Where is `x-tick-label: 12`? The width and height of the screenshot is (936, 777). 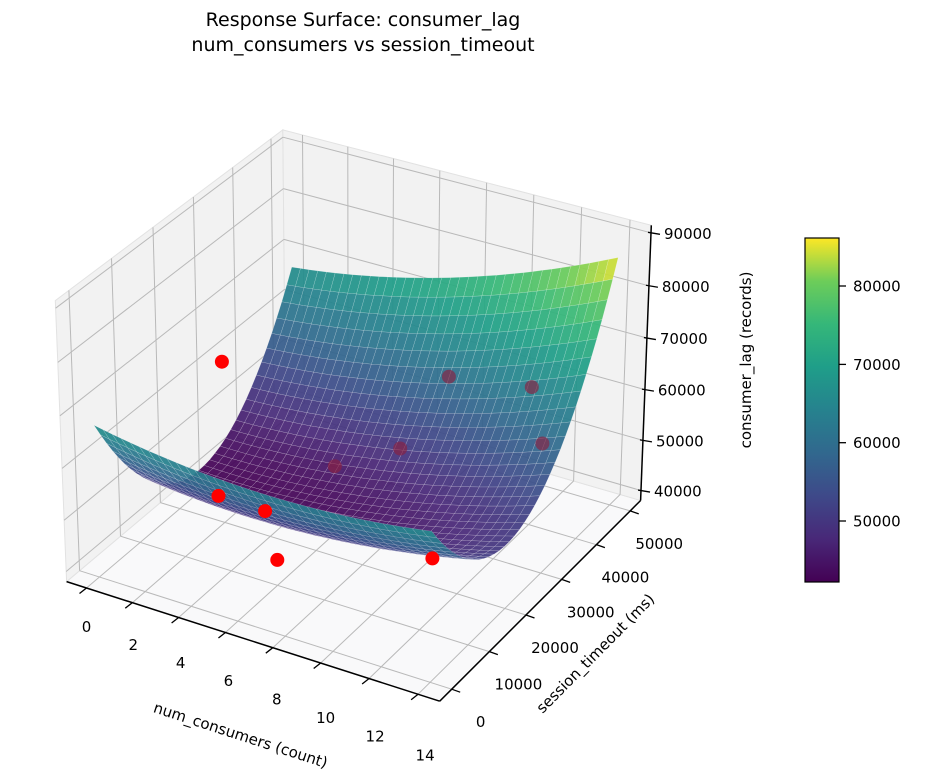
x-tick-label: 12 is located at coordinates (375, 737).